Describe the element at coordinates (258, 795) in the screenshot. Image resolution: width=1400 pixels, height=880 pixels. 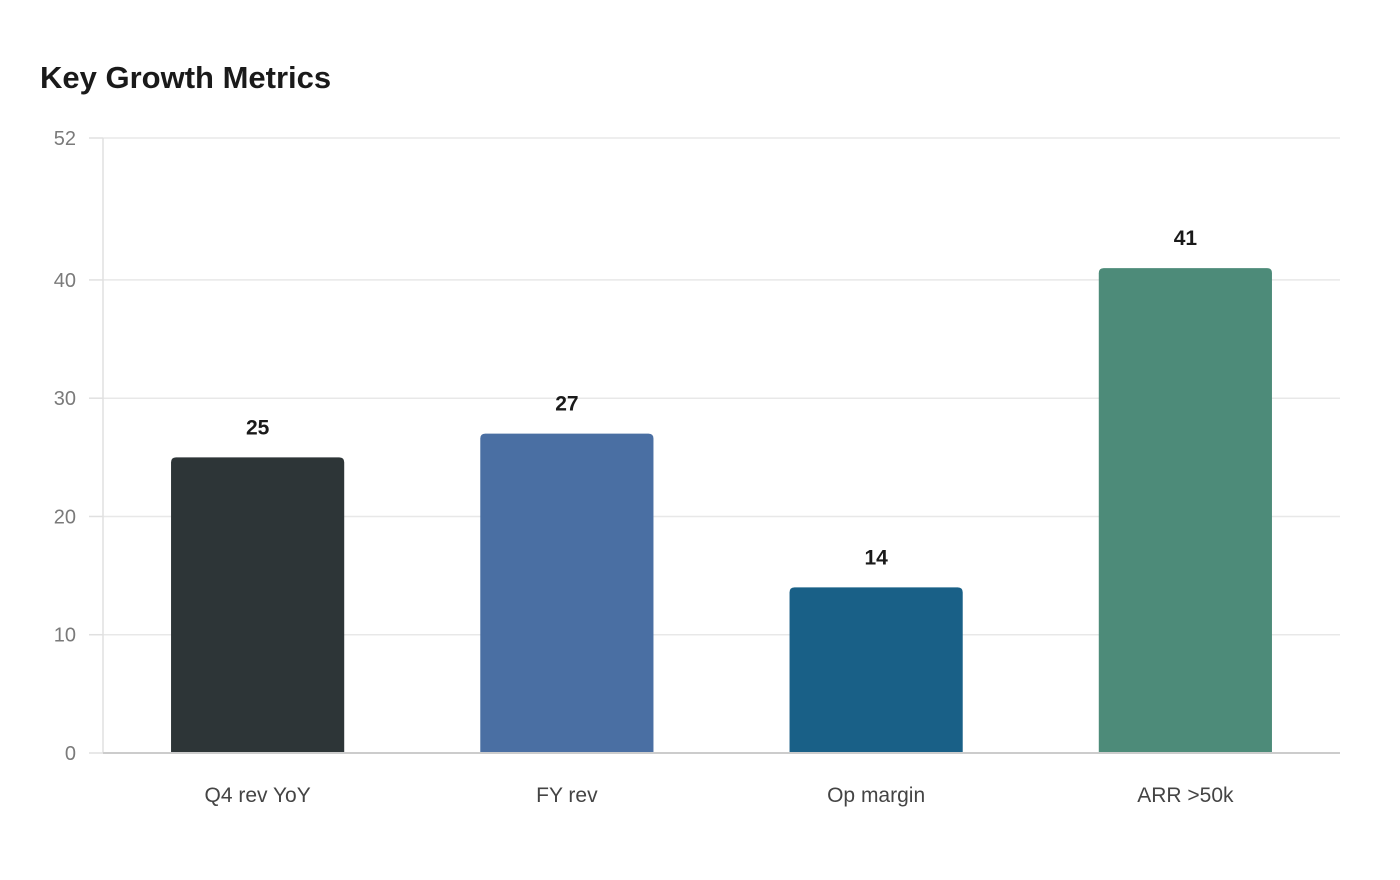
I see `x-category-label: Q4 rev YoY` at that location.